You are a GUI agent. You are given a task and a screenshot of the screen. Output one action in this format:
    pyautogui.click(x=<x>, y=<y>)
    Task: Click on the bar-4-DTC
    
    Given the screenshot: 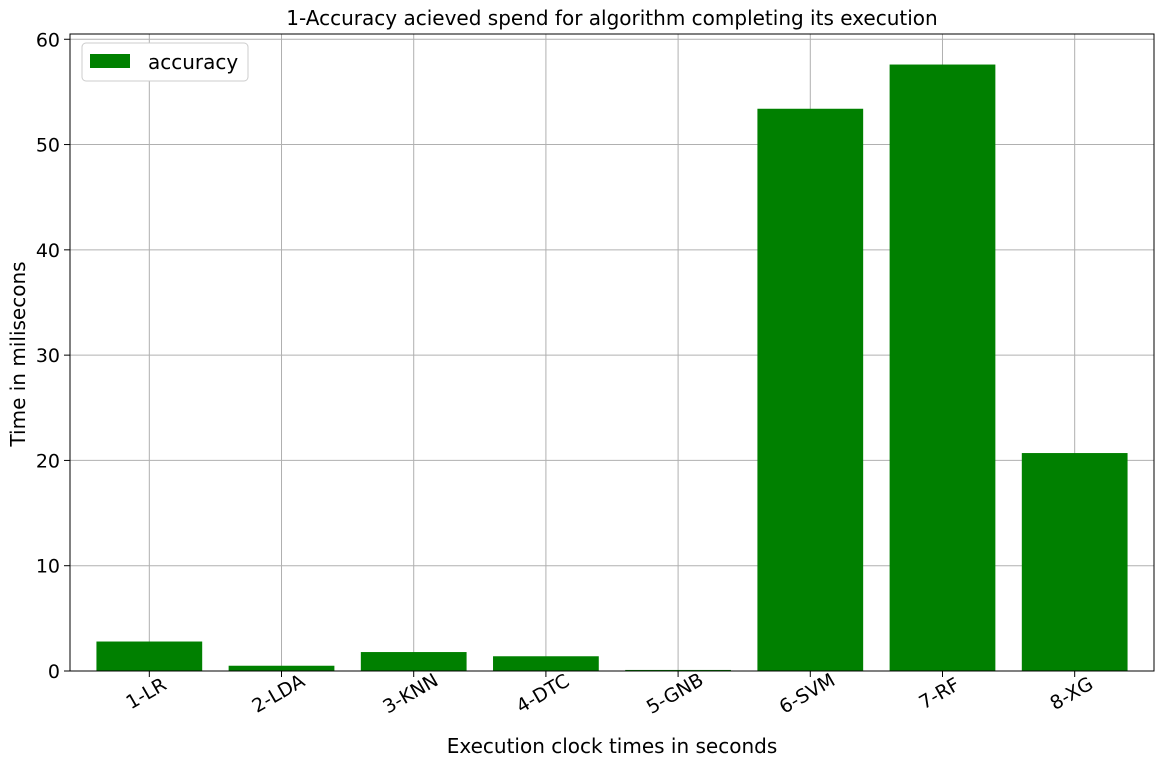 What is the action you would take?
    pyautogui.click(x=546, y=663)
    